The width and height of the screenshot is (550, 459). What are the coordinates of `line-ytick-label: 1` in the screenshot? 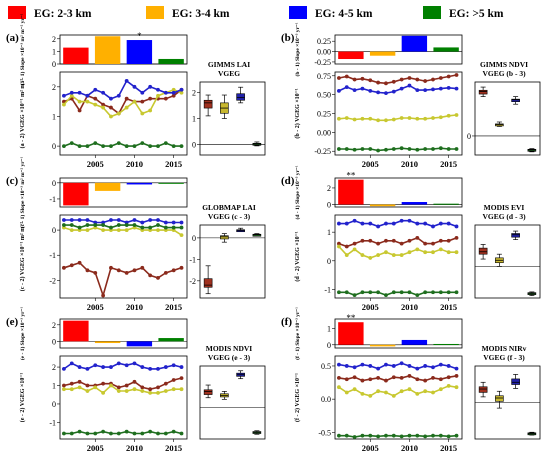 It's located at (329, 232).